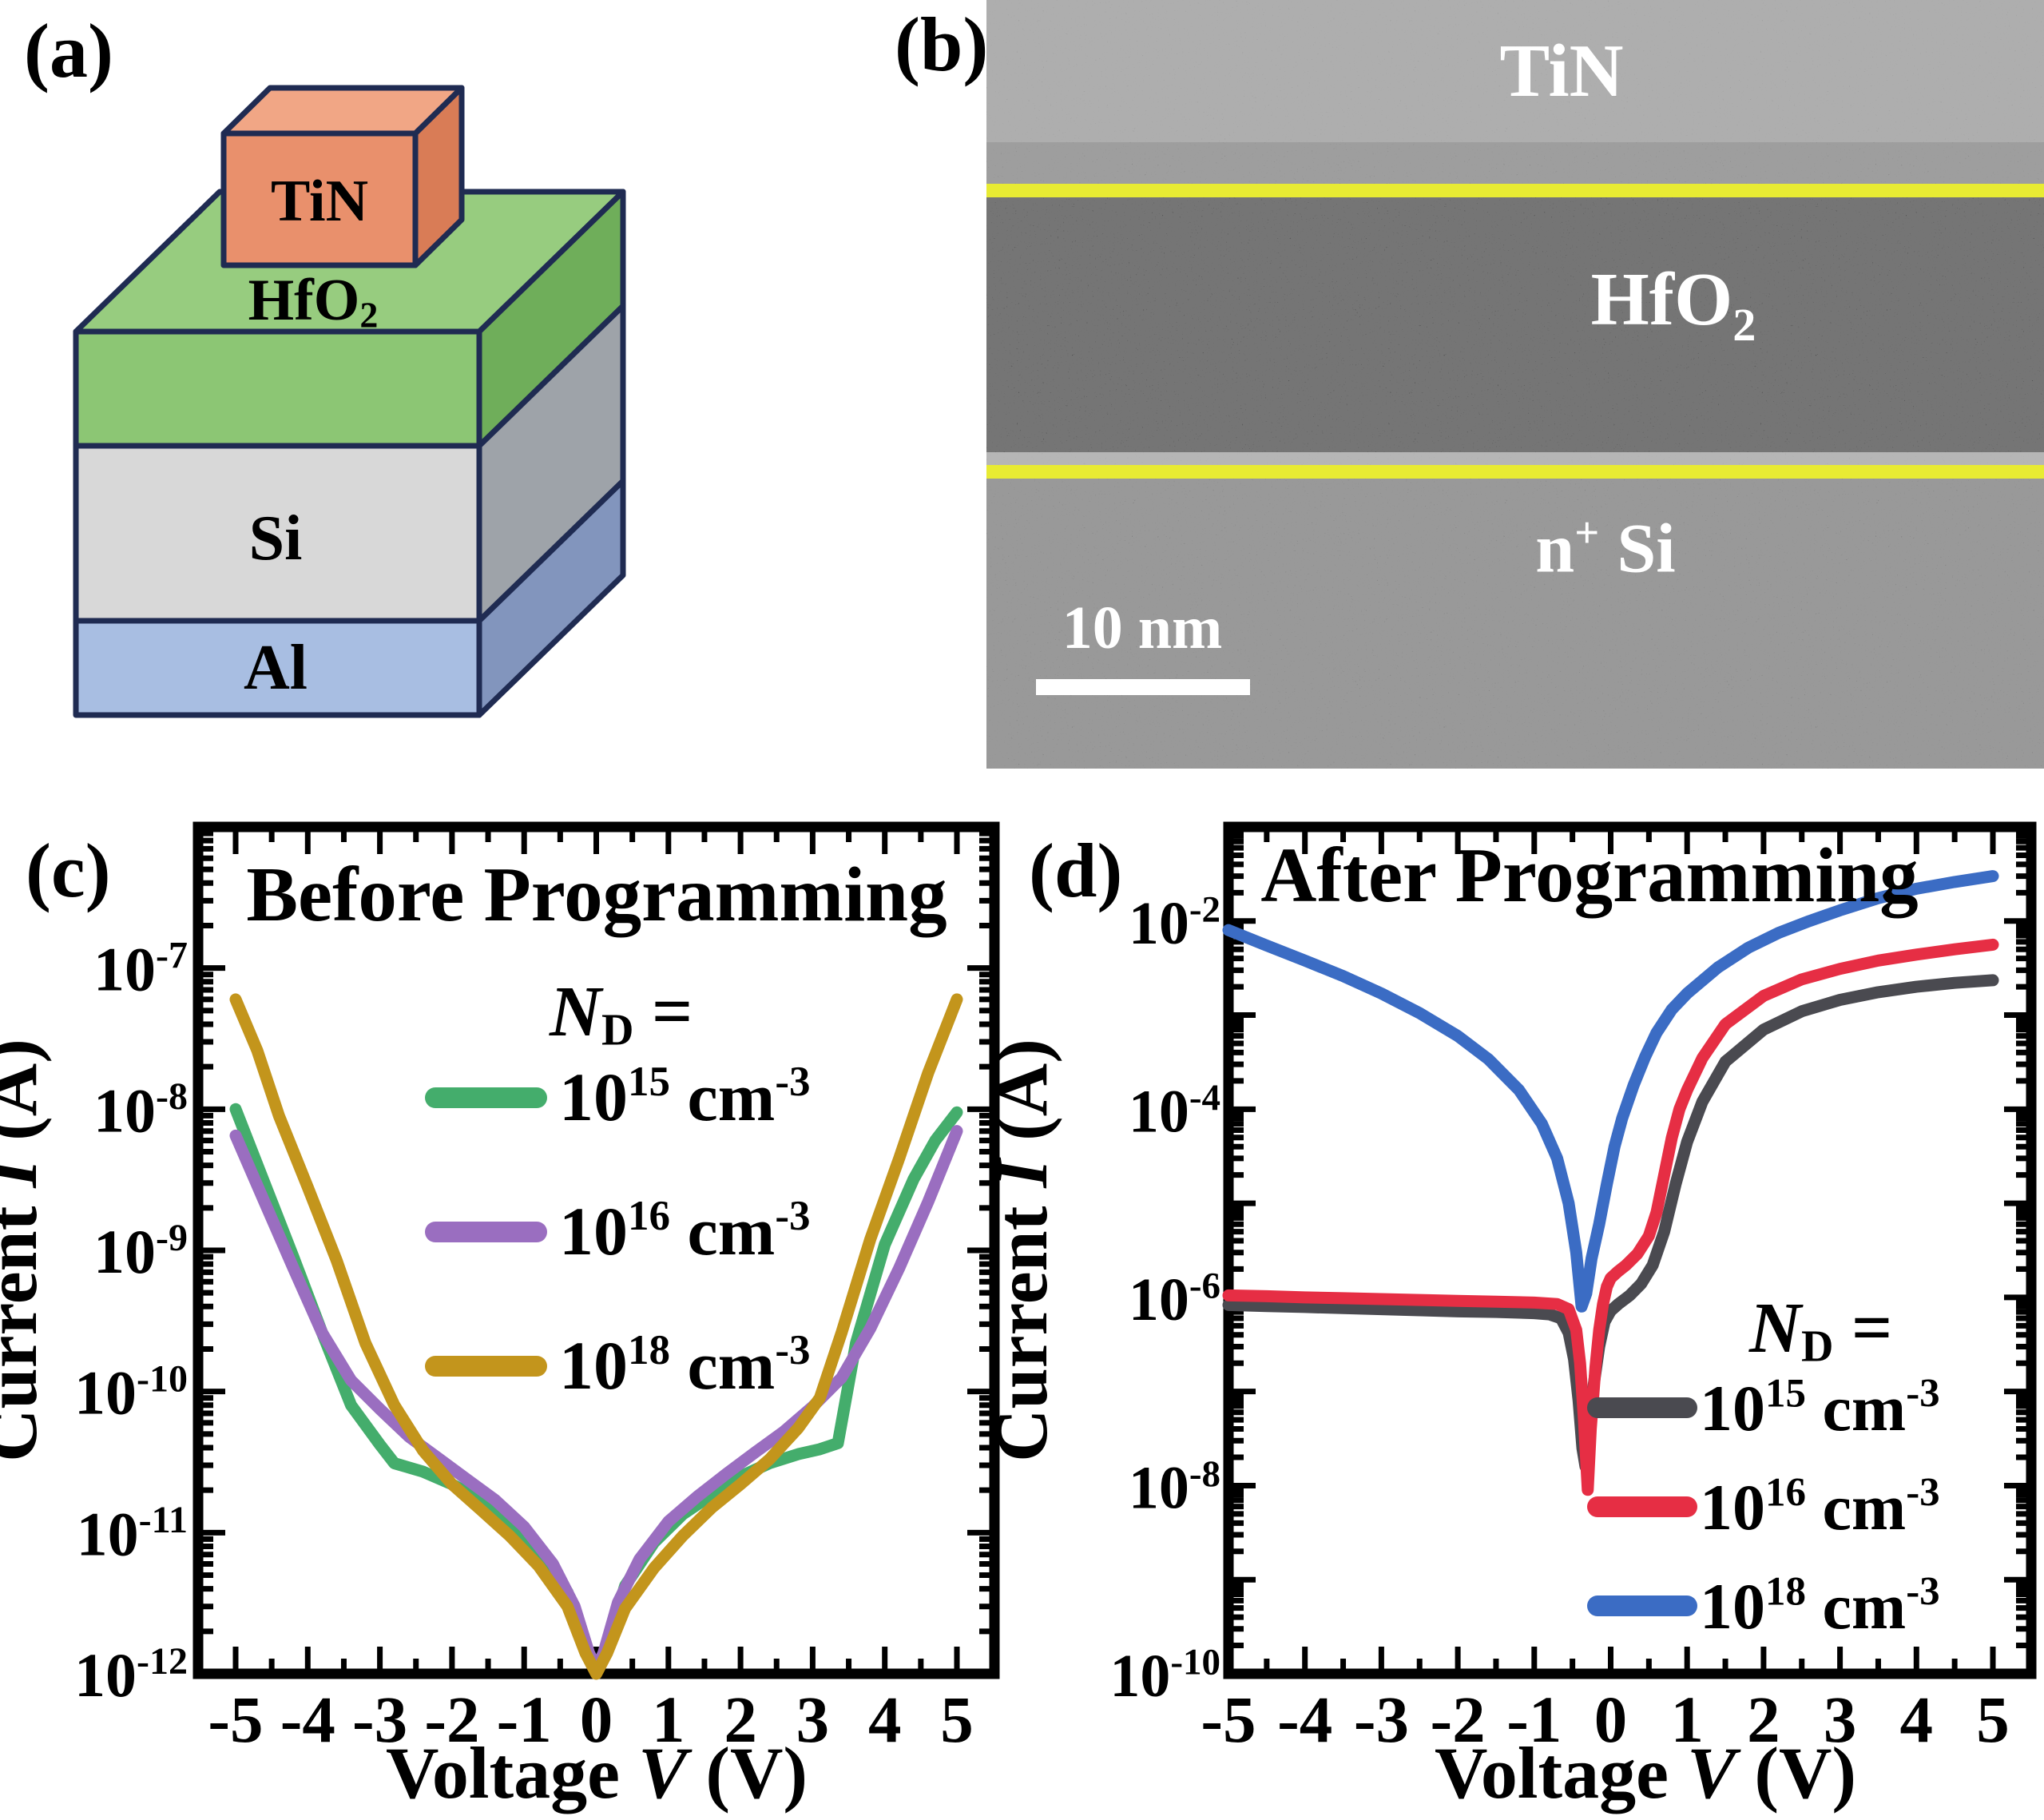 The image size is (2044, 1820). Describe the element at coordinates (1993, 1720) in the screenshot. I see `d-x-tick-label: 5` at that location.